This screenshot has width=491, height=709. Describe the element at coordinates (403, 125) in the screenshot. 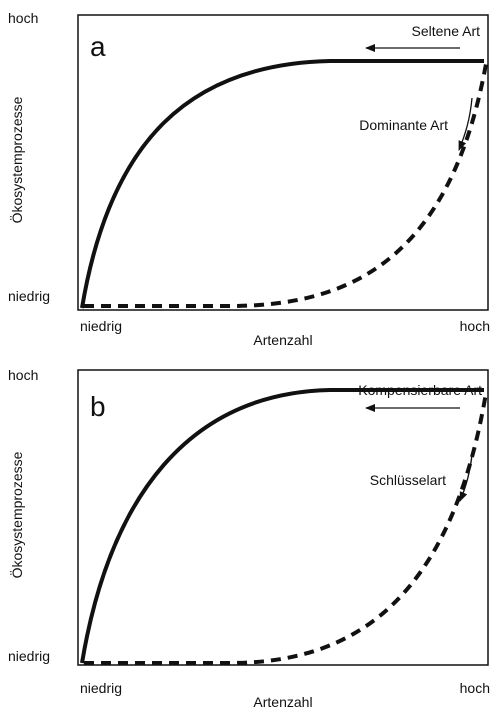

I see `dashed-label: Dominante Art` at that location.